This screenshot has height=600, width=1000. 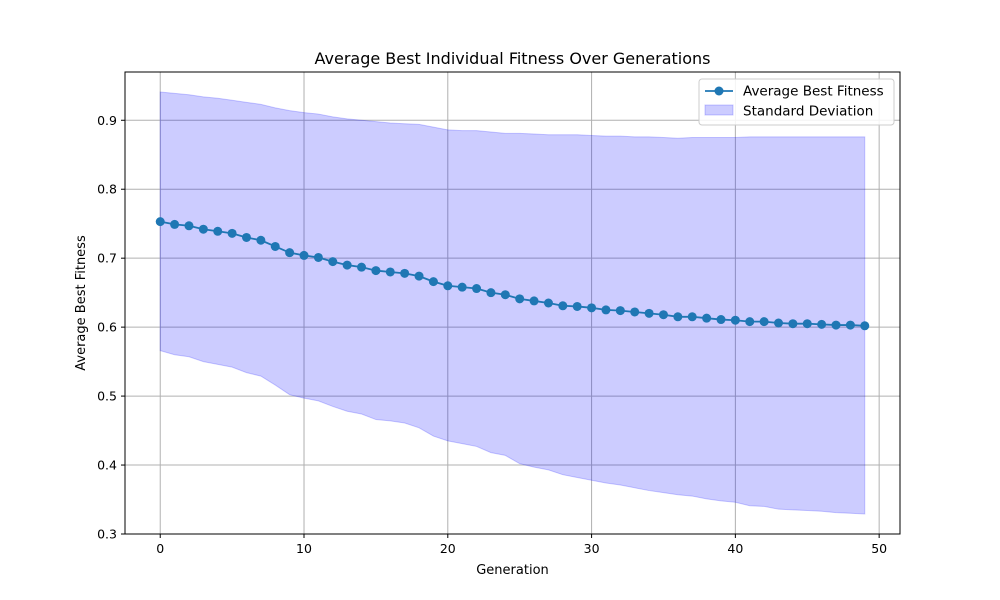 What do you see at coordinates (512, 570) in the screenshot?
I see `x-axis-label: Generation` at bounding box center [512, 570].